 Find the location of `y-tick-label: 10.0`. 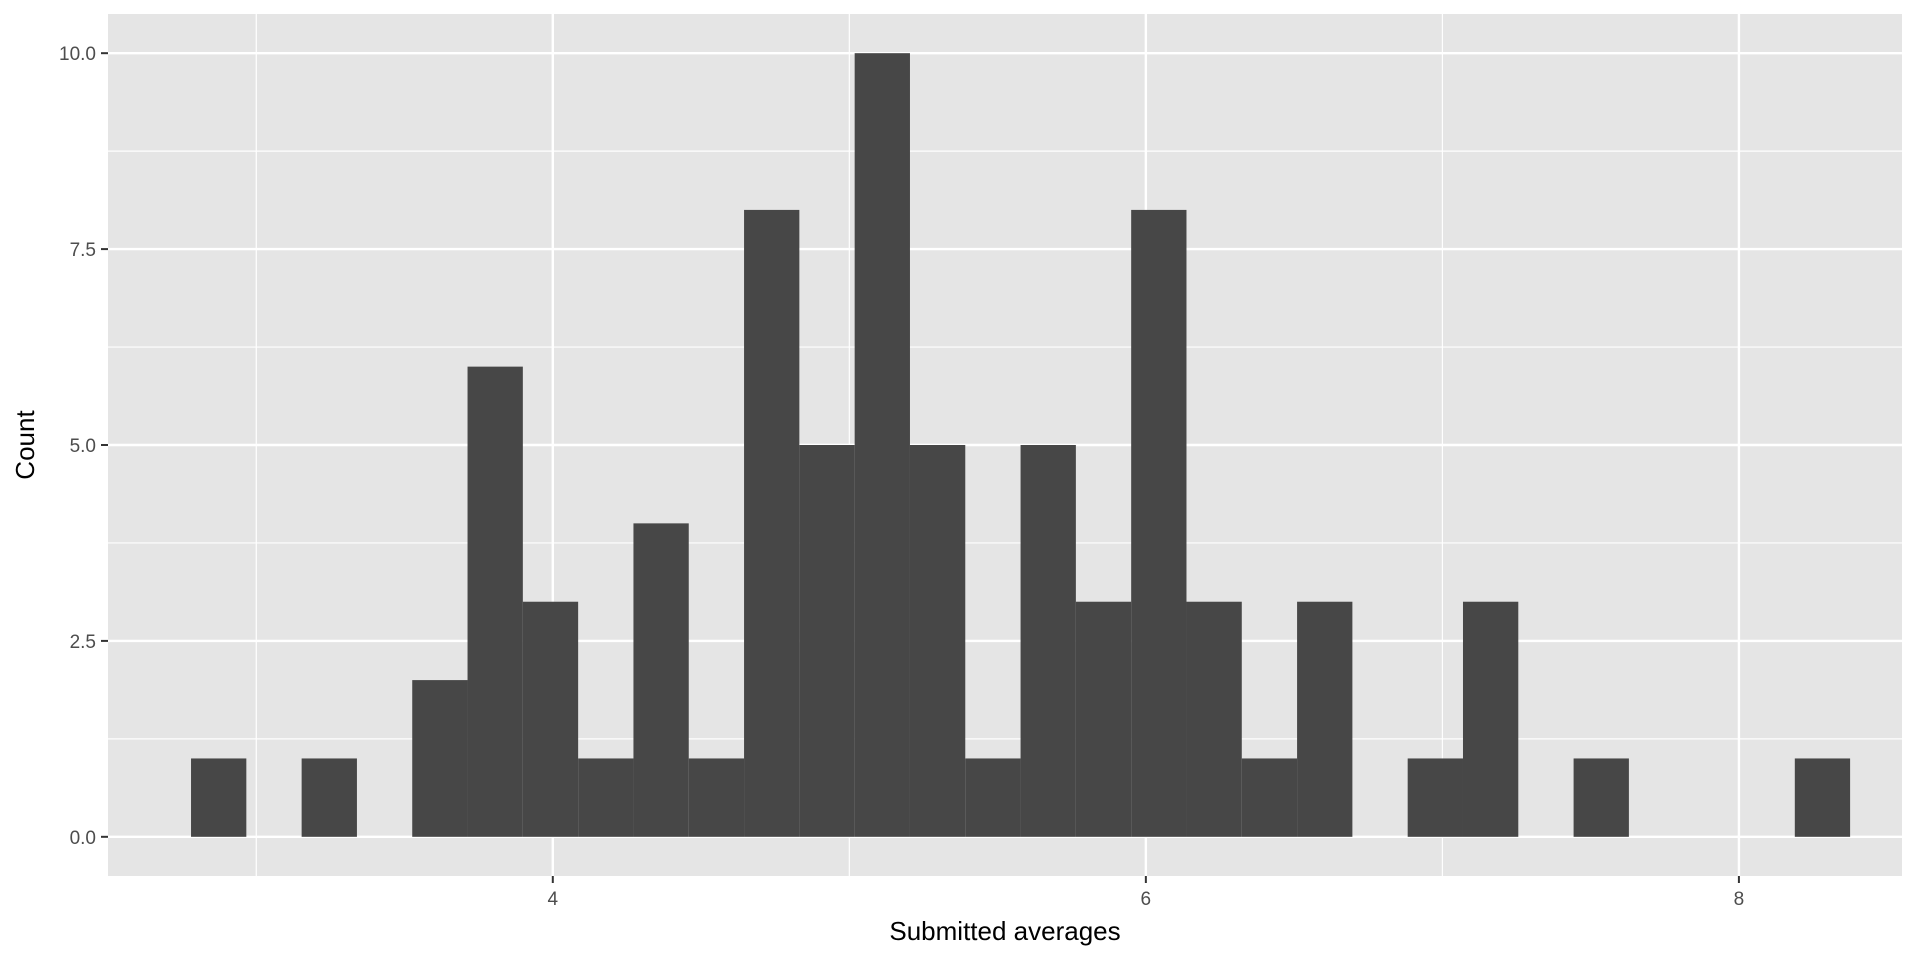

y-tick-label: 10.0 is located at coordinates (77, 54).